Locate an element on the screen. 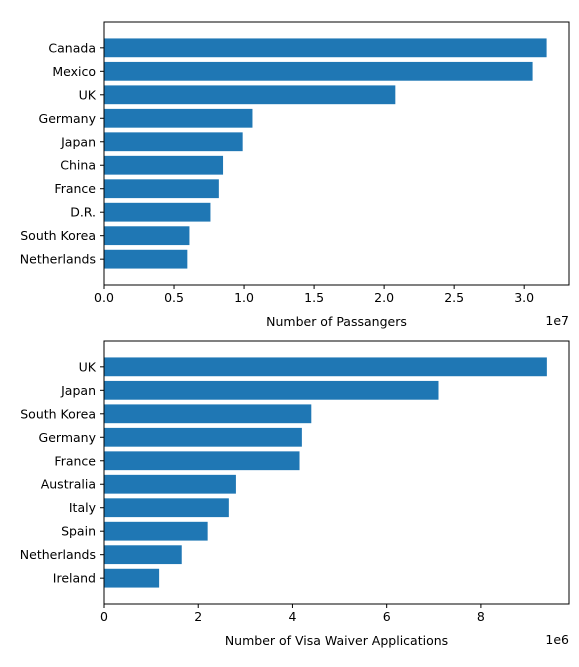 The image size is (579, 667). x-tick-label: 1.5 is located at coordinates (314, 297).